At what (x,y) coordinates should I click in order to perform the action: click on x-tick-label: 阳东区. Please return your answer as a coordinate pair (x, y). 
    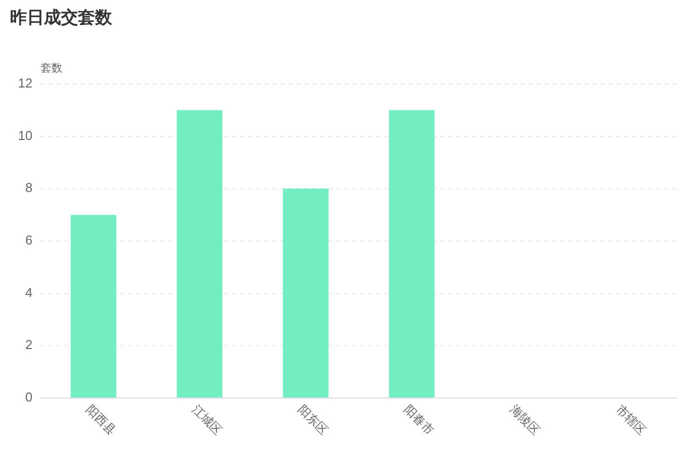
    Looking at the image, I should click on (313, 420).